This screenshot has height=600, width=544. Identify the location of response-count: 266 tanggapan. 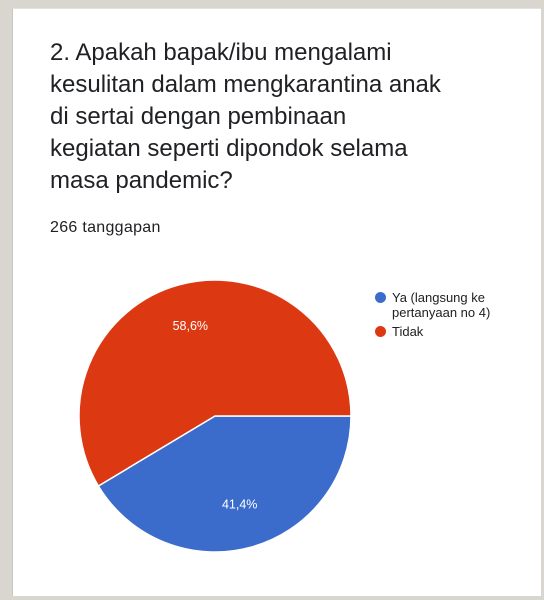
(105, 227).